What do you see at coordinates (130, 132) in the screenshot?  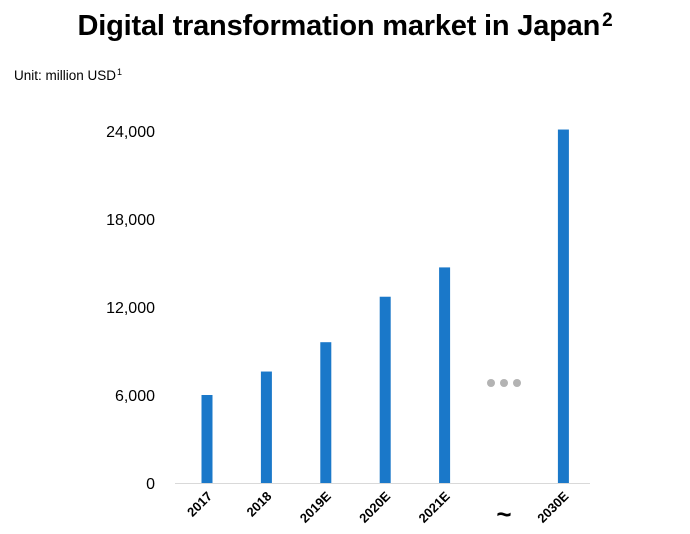 I see `y-tick-label: 24,000` at bounding box center [130, 132].